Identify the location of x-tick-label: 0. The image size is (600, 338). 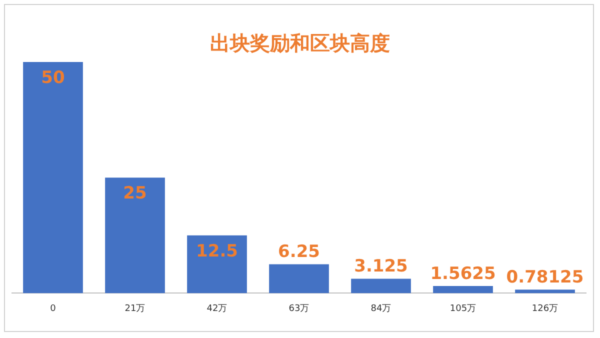
(53, 309).